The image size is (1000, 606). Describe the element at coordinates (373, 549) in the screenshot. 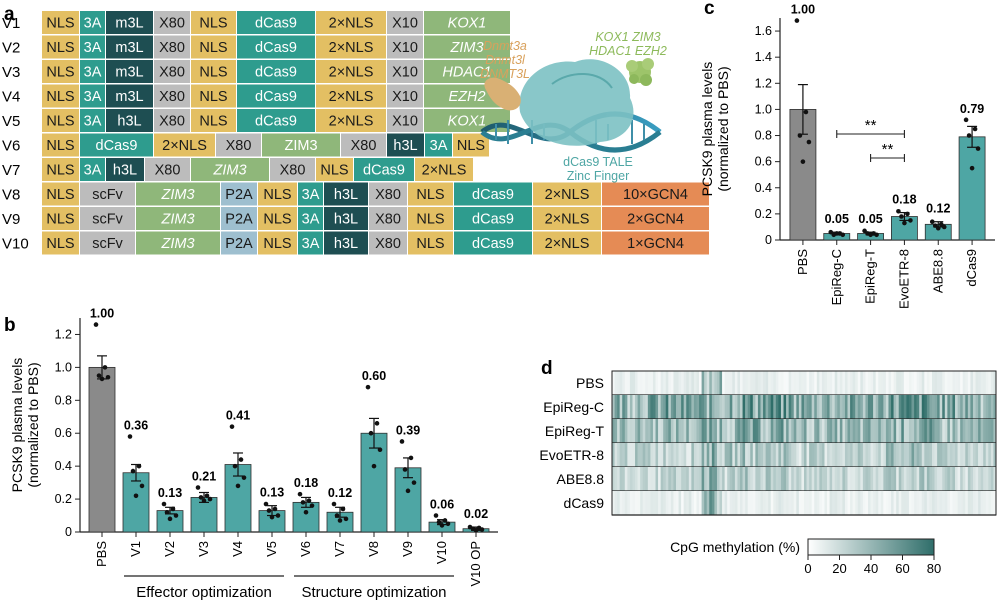

I see `x-tick-label: V8` at that location.